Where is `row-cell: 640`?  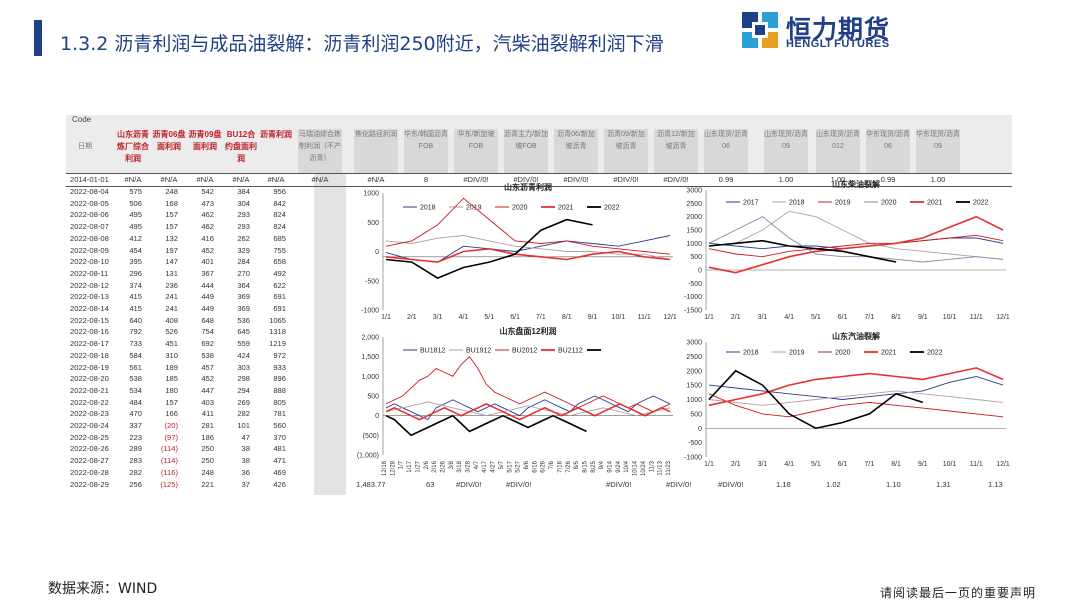
row-cell: 640 is located at coordinates (135, 320).